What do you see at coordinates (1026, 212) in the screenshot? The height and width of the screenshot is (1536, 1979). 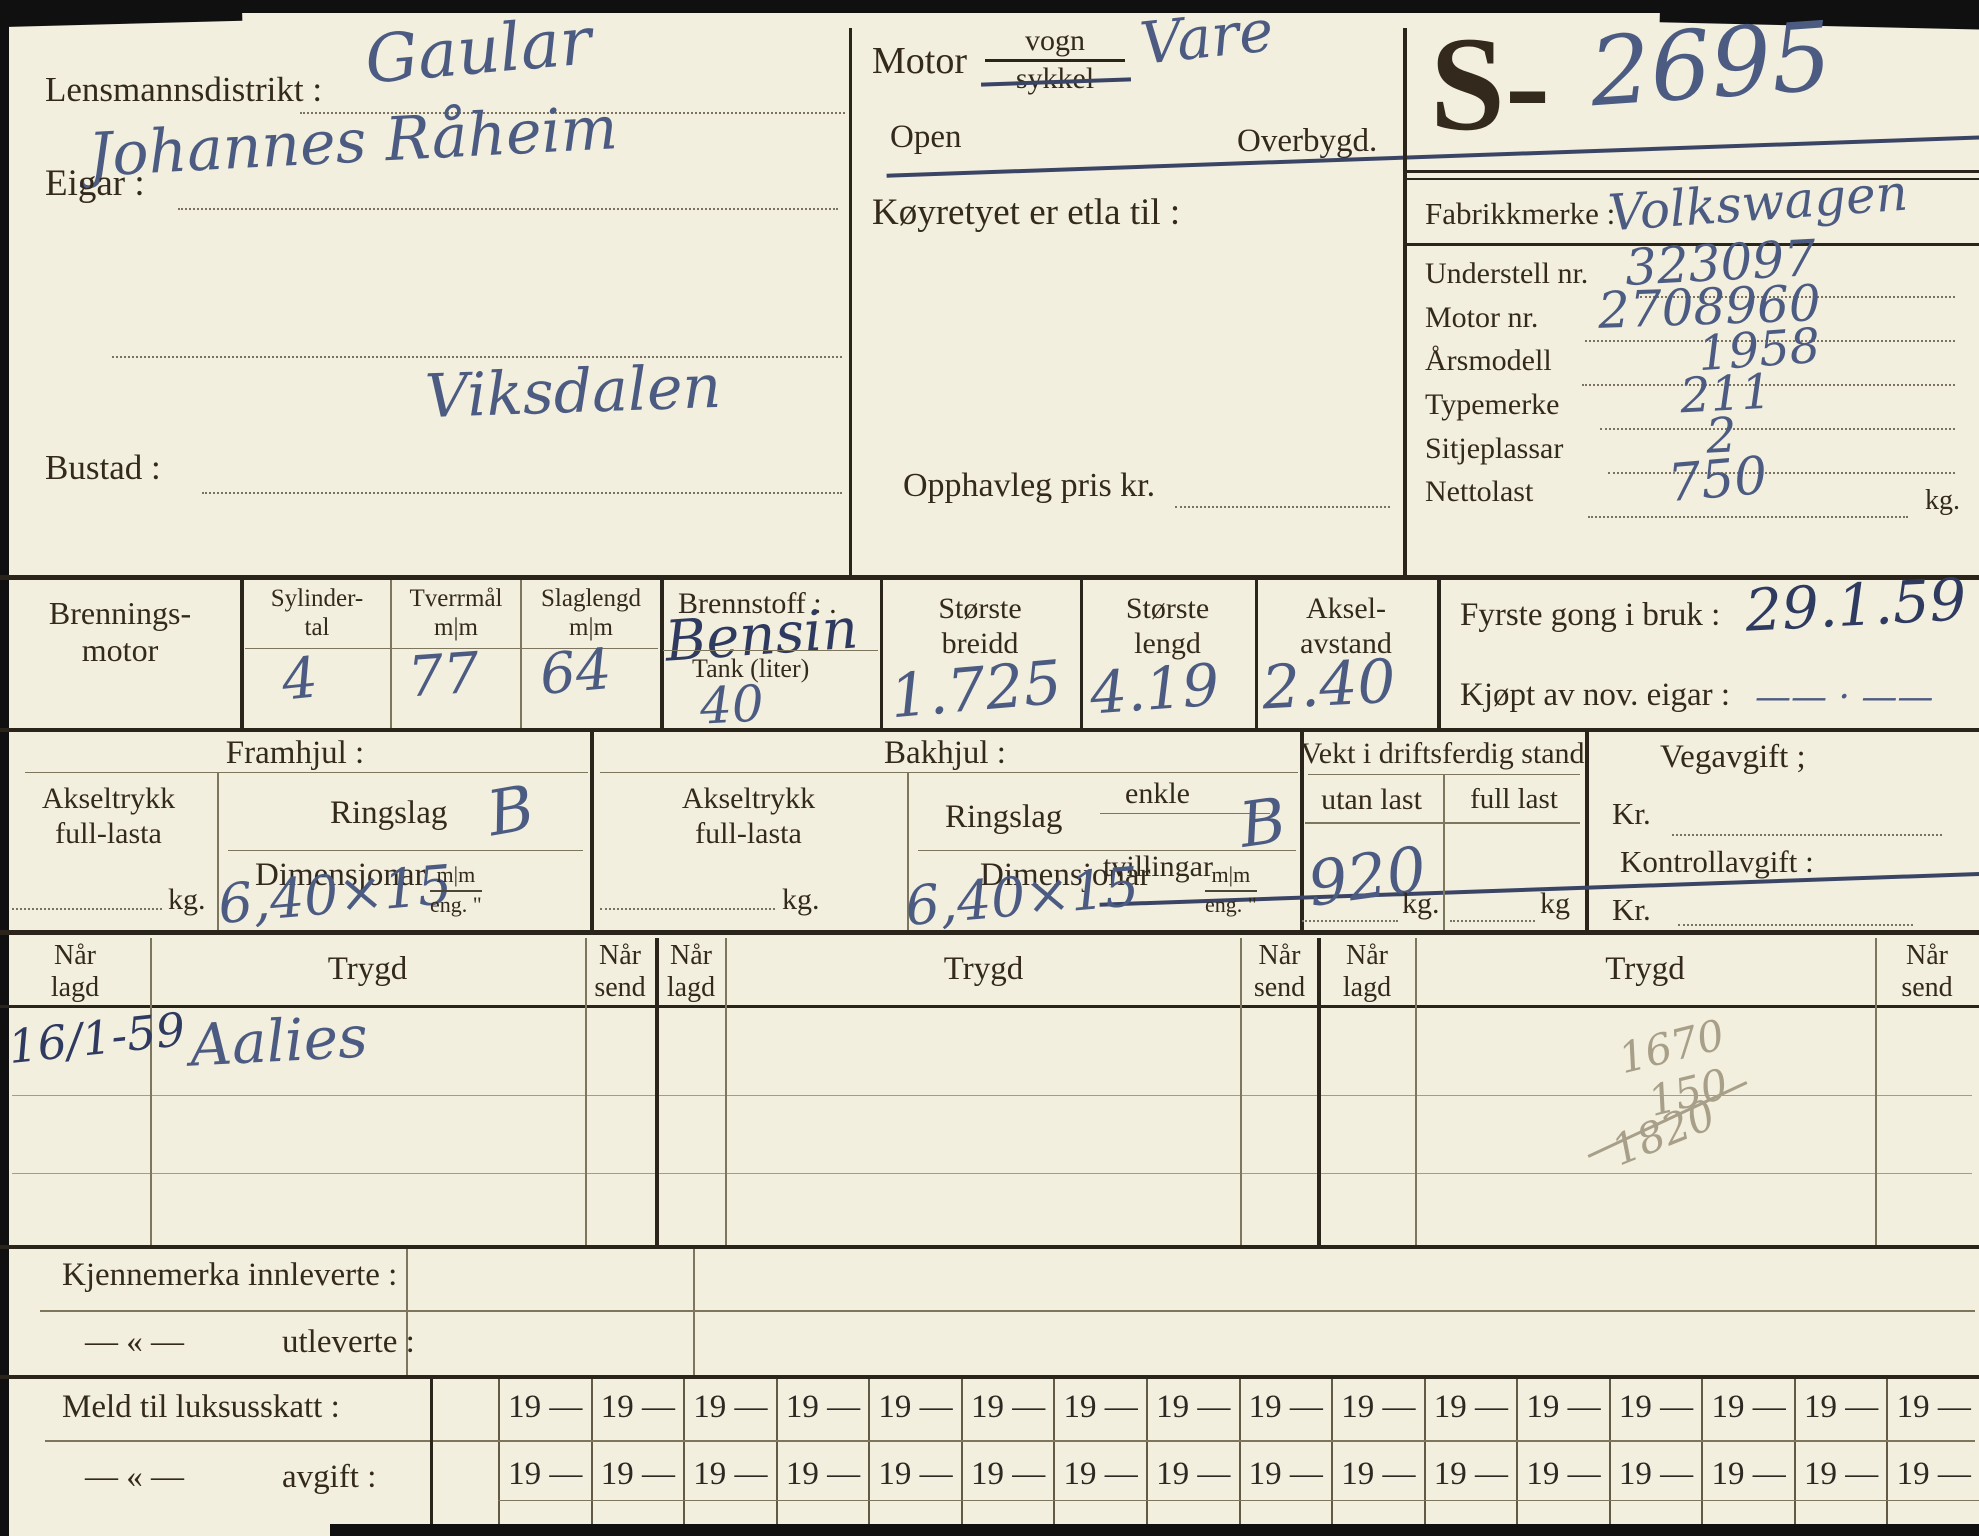 I see `purpose-label: Køyretyet er etla til :` at bounding box center [1026, 212].